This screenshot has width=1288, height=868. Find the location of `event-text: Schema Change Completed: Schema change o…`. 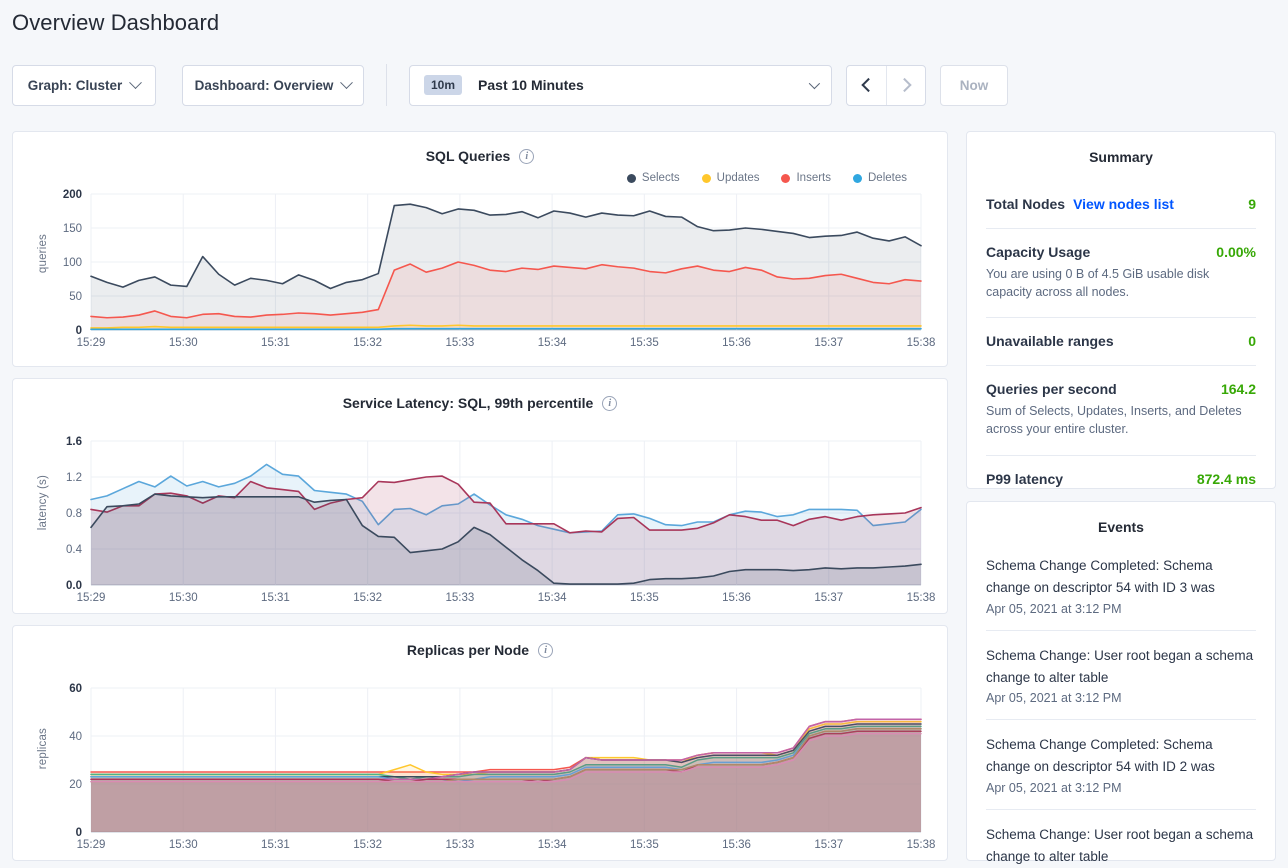

event-text: Schema Change Completed: Schema change o… is located at coordinates (1100, 576).